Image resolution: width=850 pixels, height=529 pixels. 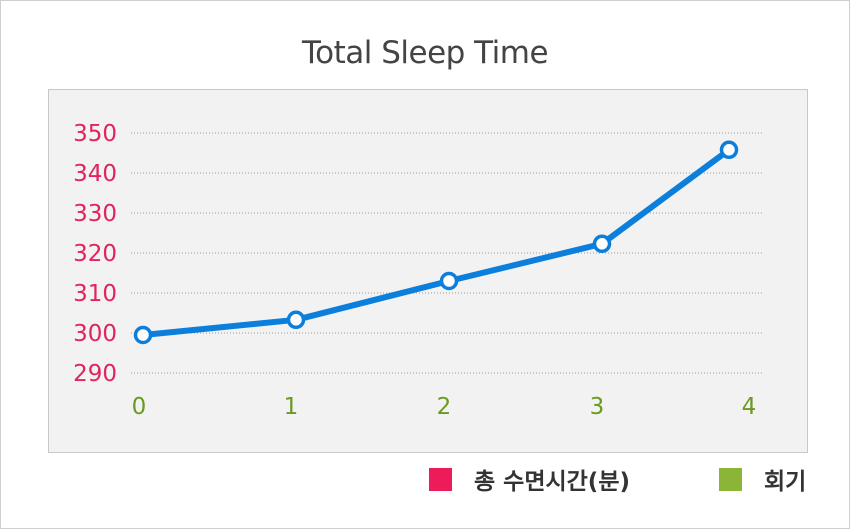 I want to click on chart-title: Total Sleep Time, so click(x=425, y=53).